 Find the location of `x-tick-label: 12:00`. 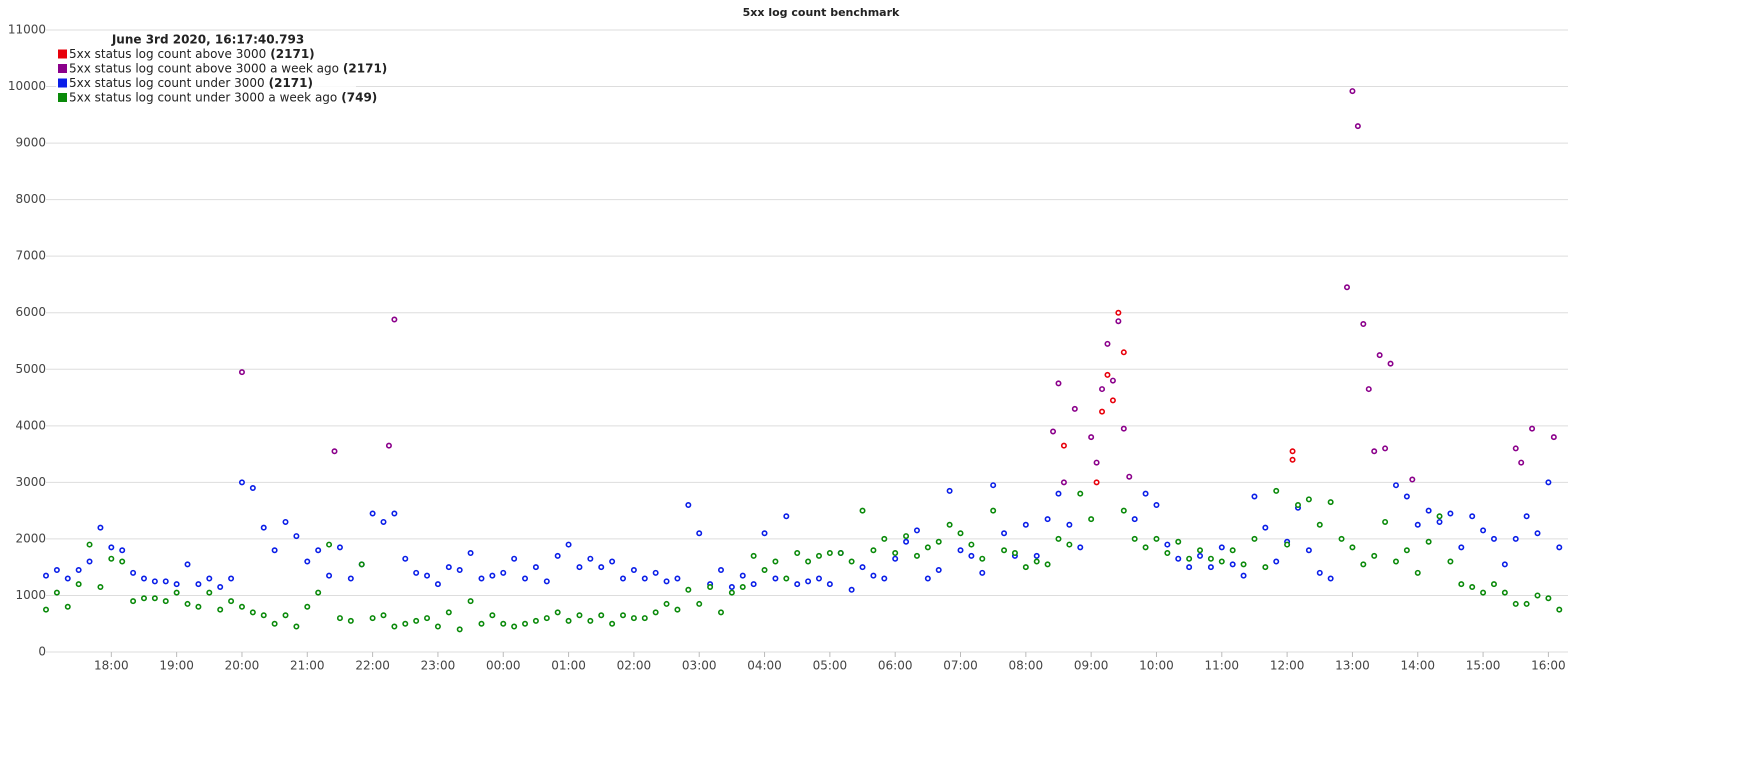

x-tick-label: 12:00 is located at coordinates (1287, 666).